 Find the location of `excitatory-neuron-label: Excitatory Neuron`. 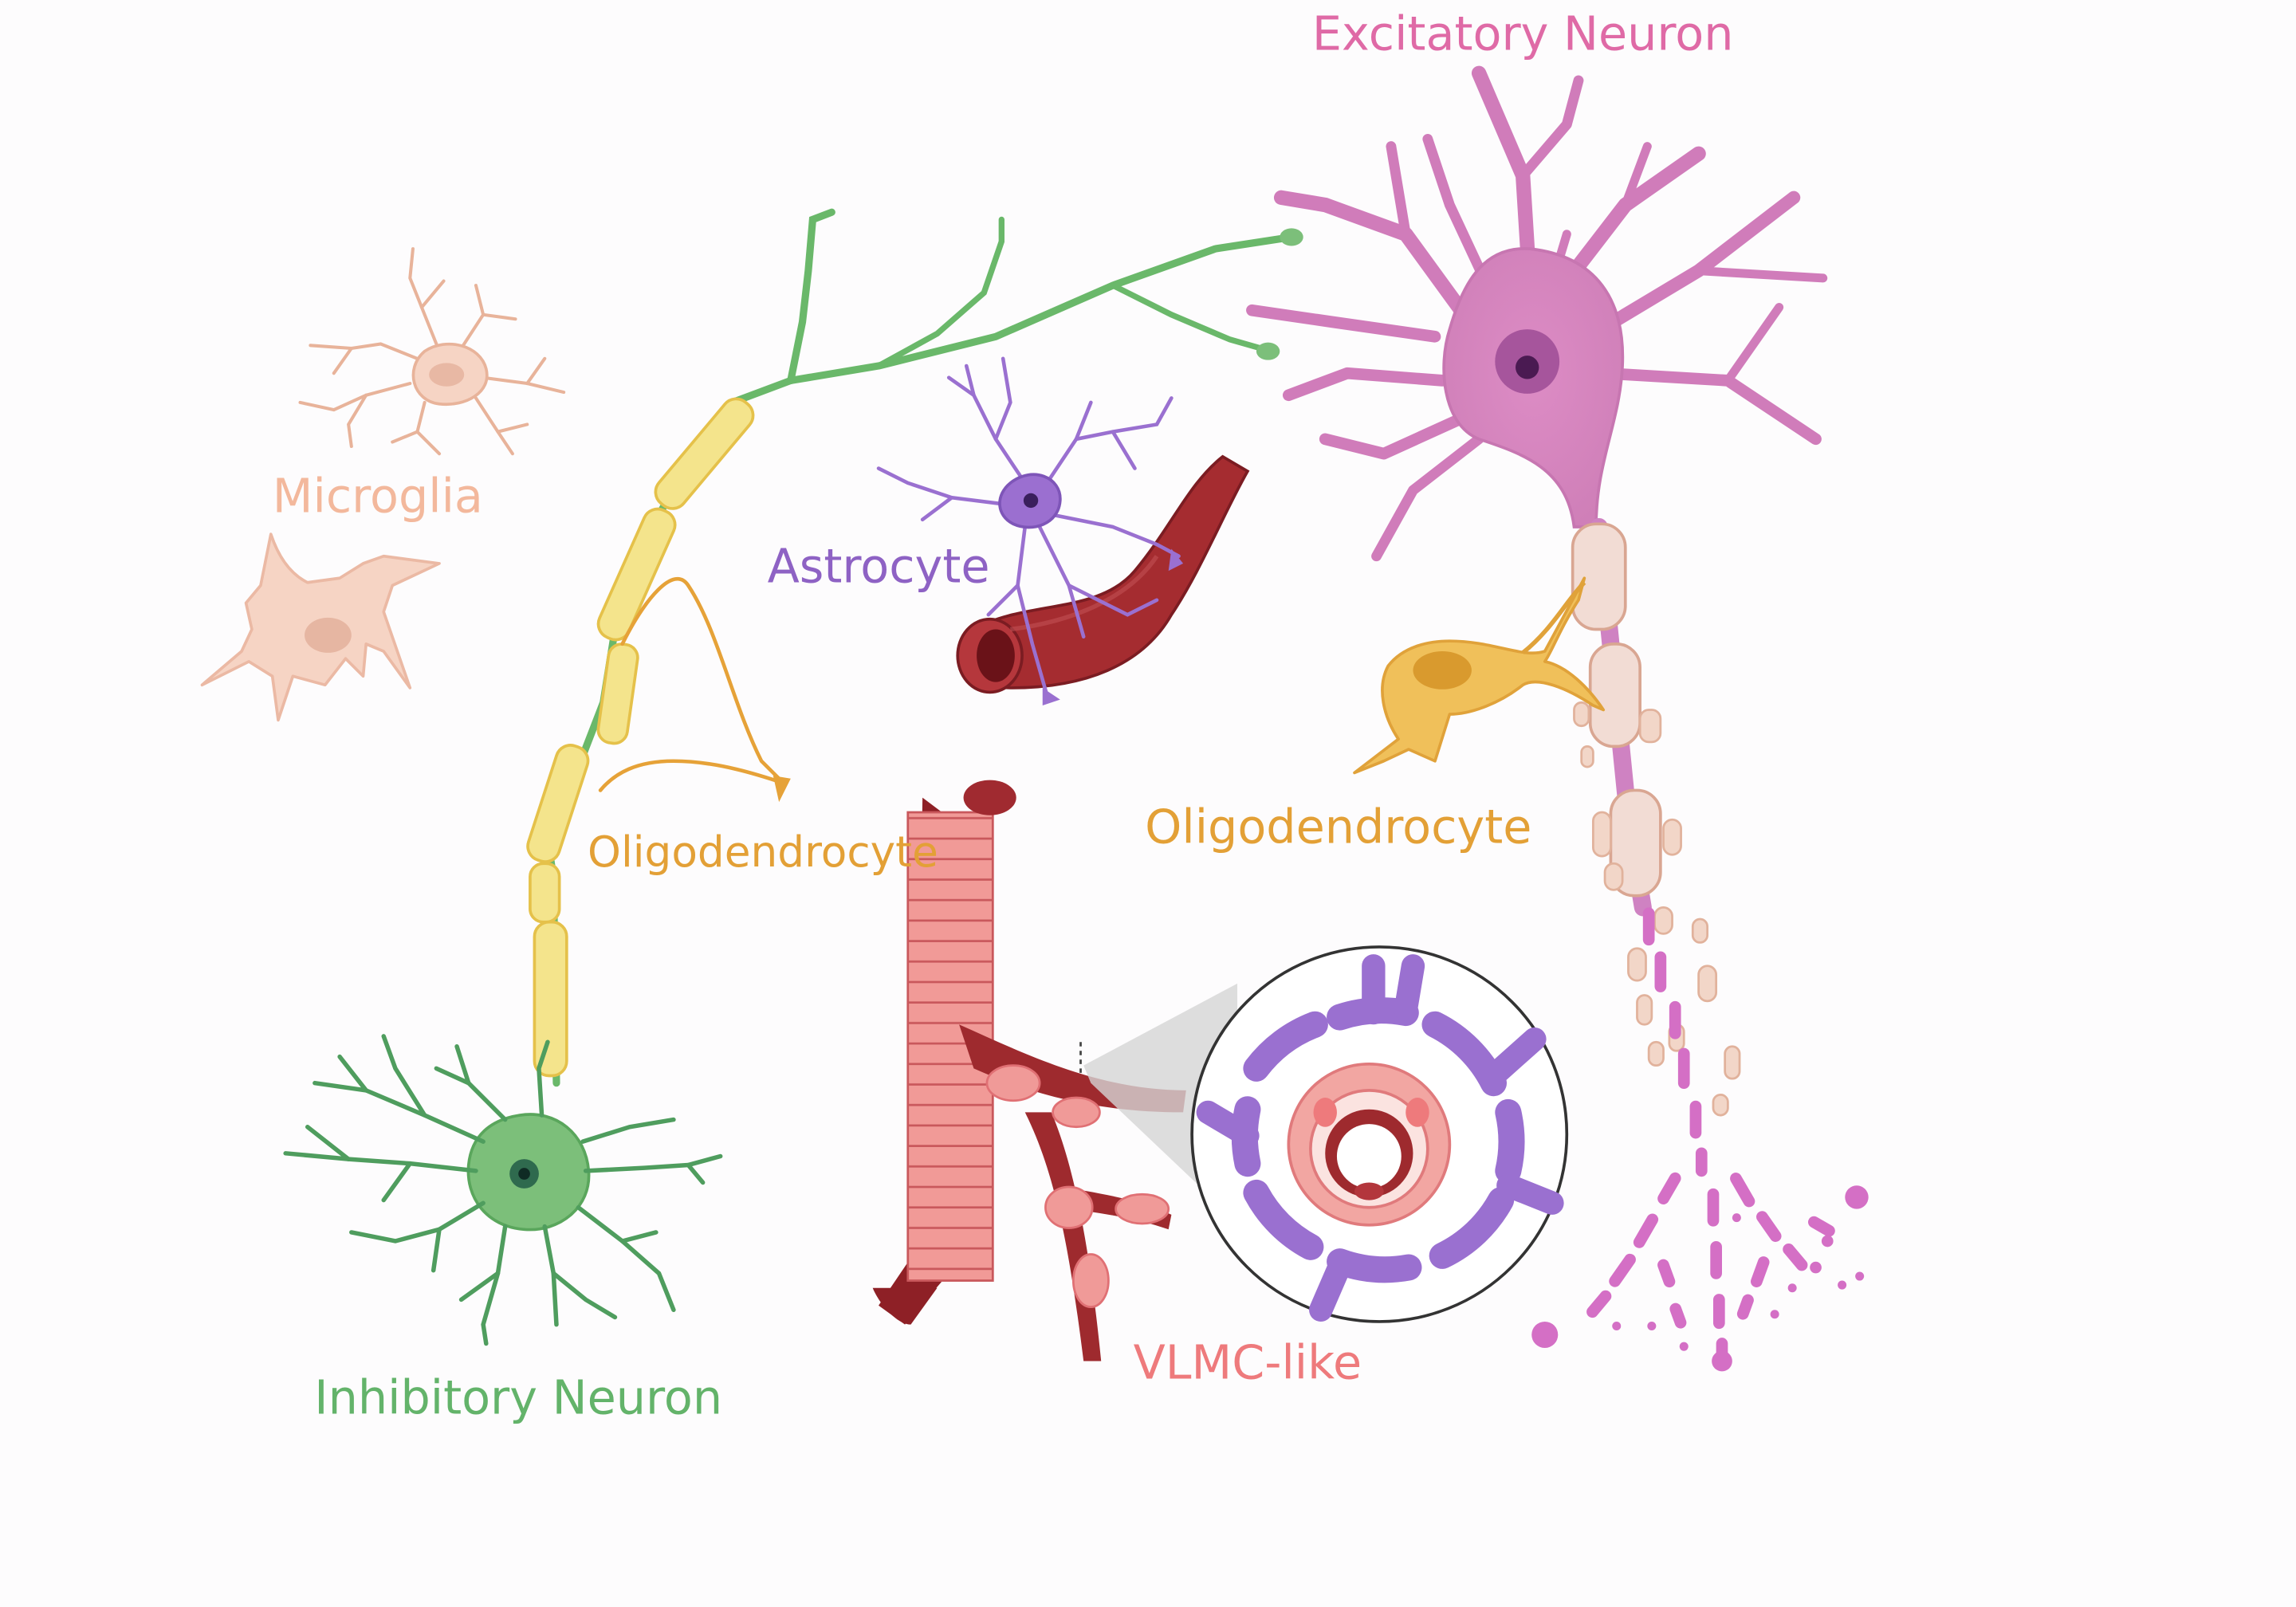

excitatory-neuron-label: Excitatory Neuron is located at coordinates (1523, 34).